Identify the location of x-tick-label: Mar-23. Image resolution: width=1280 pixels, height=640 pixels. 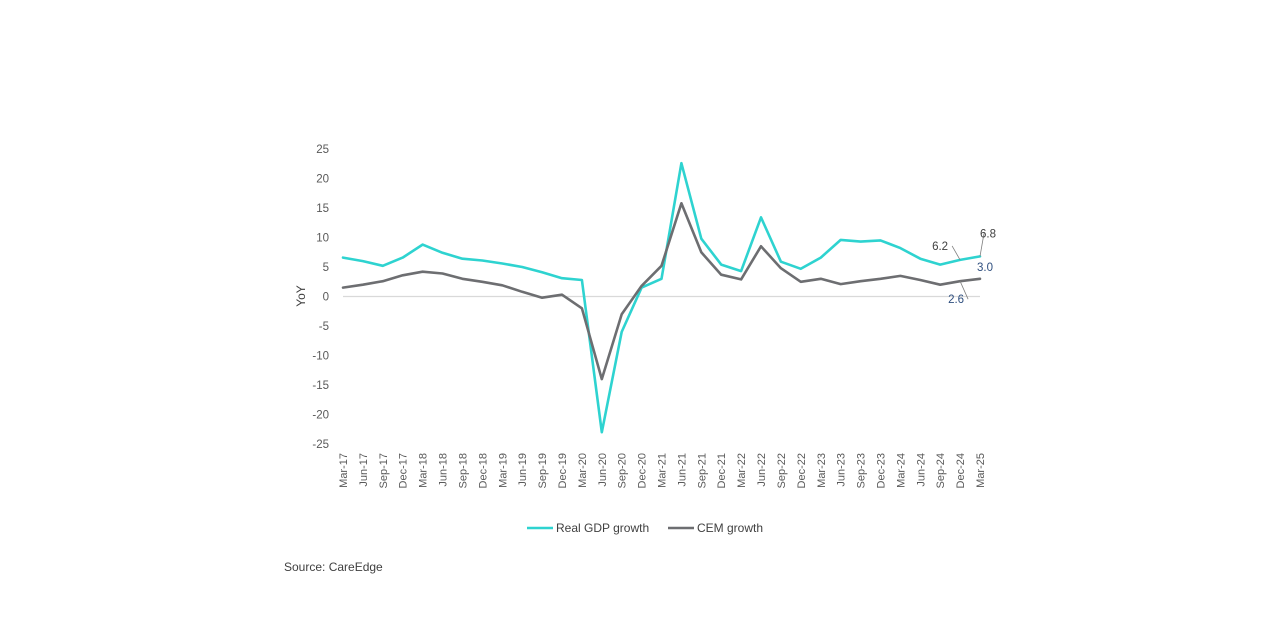
(822, 470).